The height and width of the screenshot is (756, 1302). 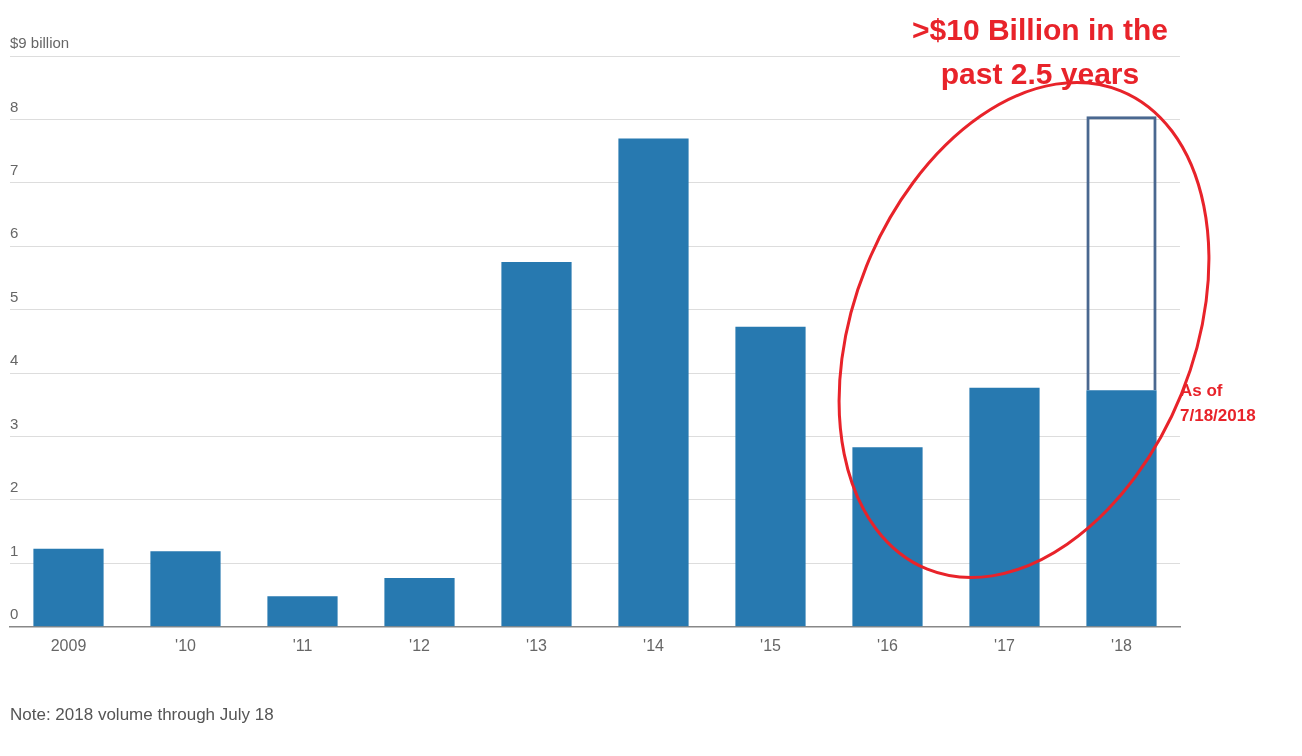 What do you see at coordinates (14, 296) in the screenshot?
I see `y-tick-label: 5` at bounding box center [14, 296].